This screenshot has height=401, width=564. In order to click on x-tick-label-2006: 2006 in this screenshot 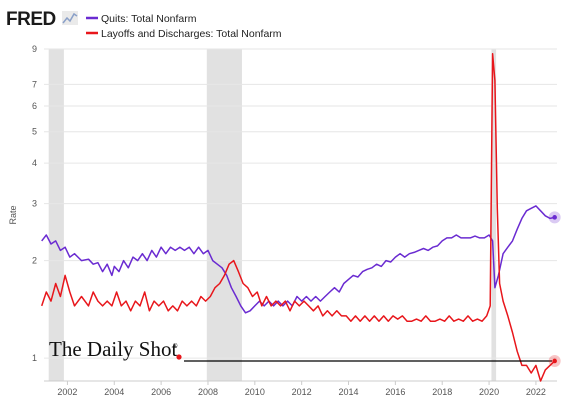, I will do `click(161, 392)`.